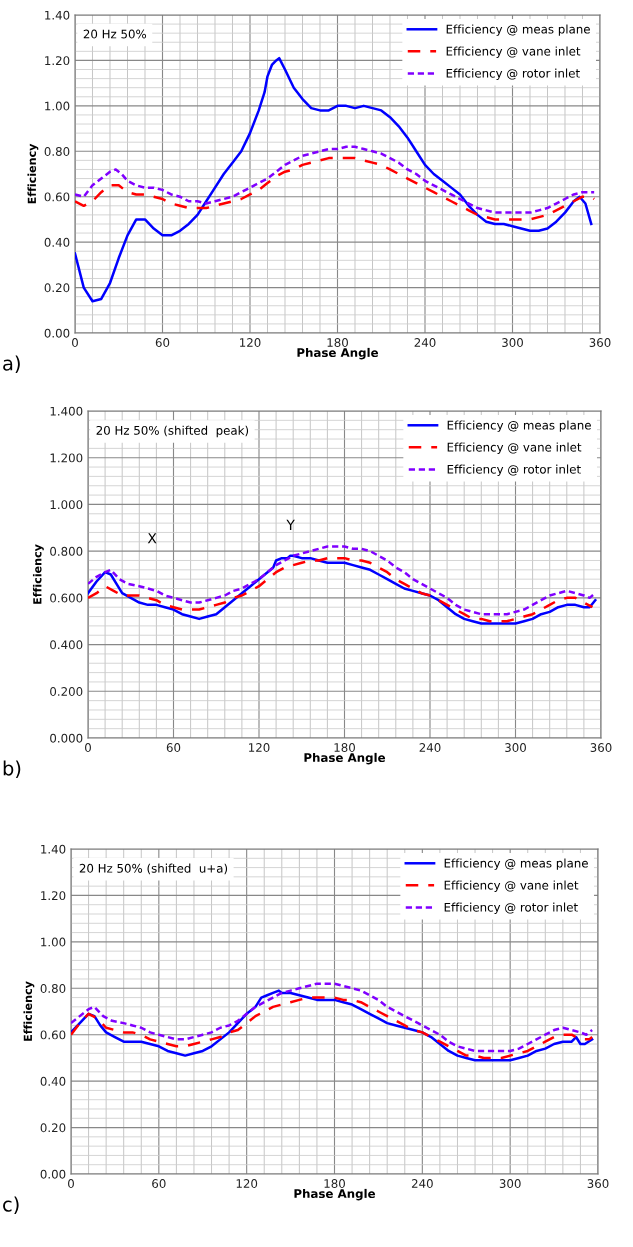  Describe the element at coordinates (66, 505) in the screenshot. I see `y-tick-label: 1.000` at that location.